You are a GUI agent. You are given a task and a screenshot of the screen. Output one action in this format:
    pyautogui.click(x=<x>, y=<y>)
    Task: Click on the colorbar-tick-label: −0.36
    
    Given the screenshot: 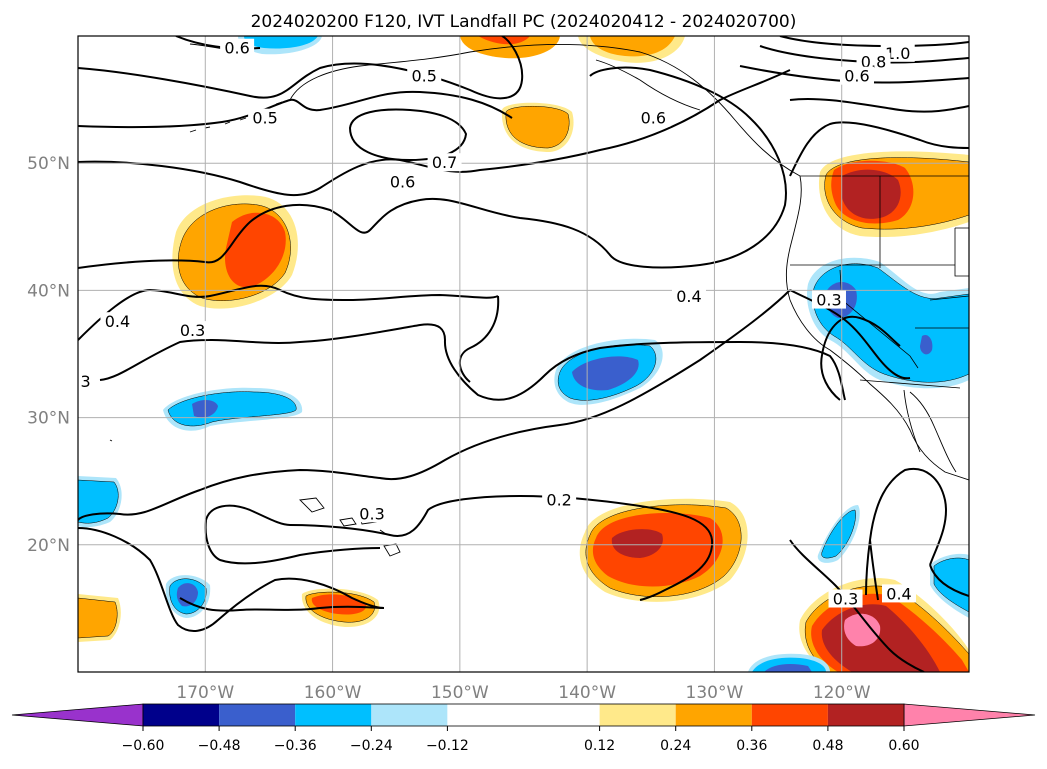 What is the action you would take?
    pyautogui.click(x=295, y=746)
    